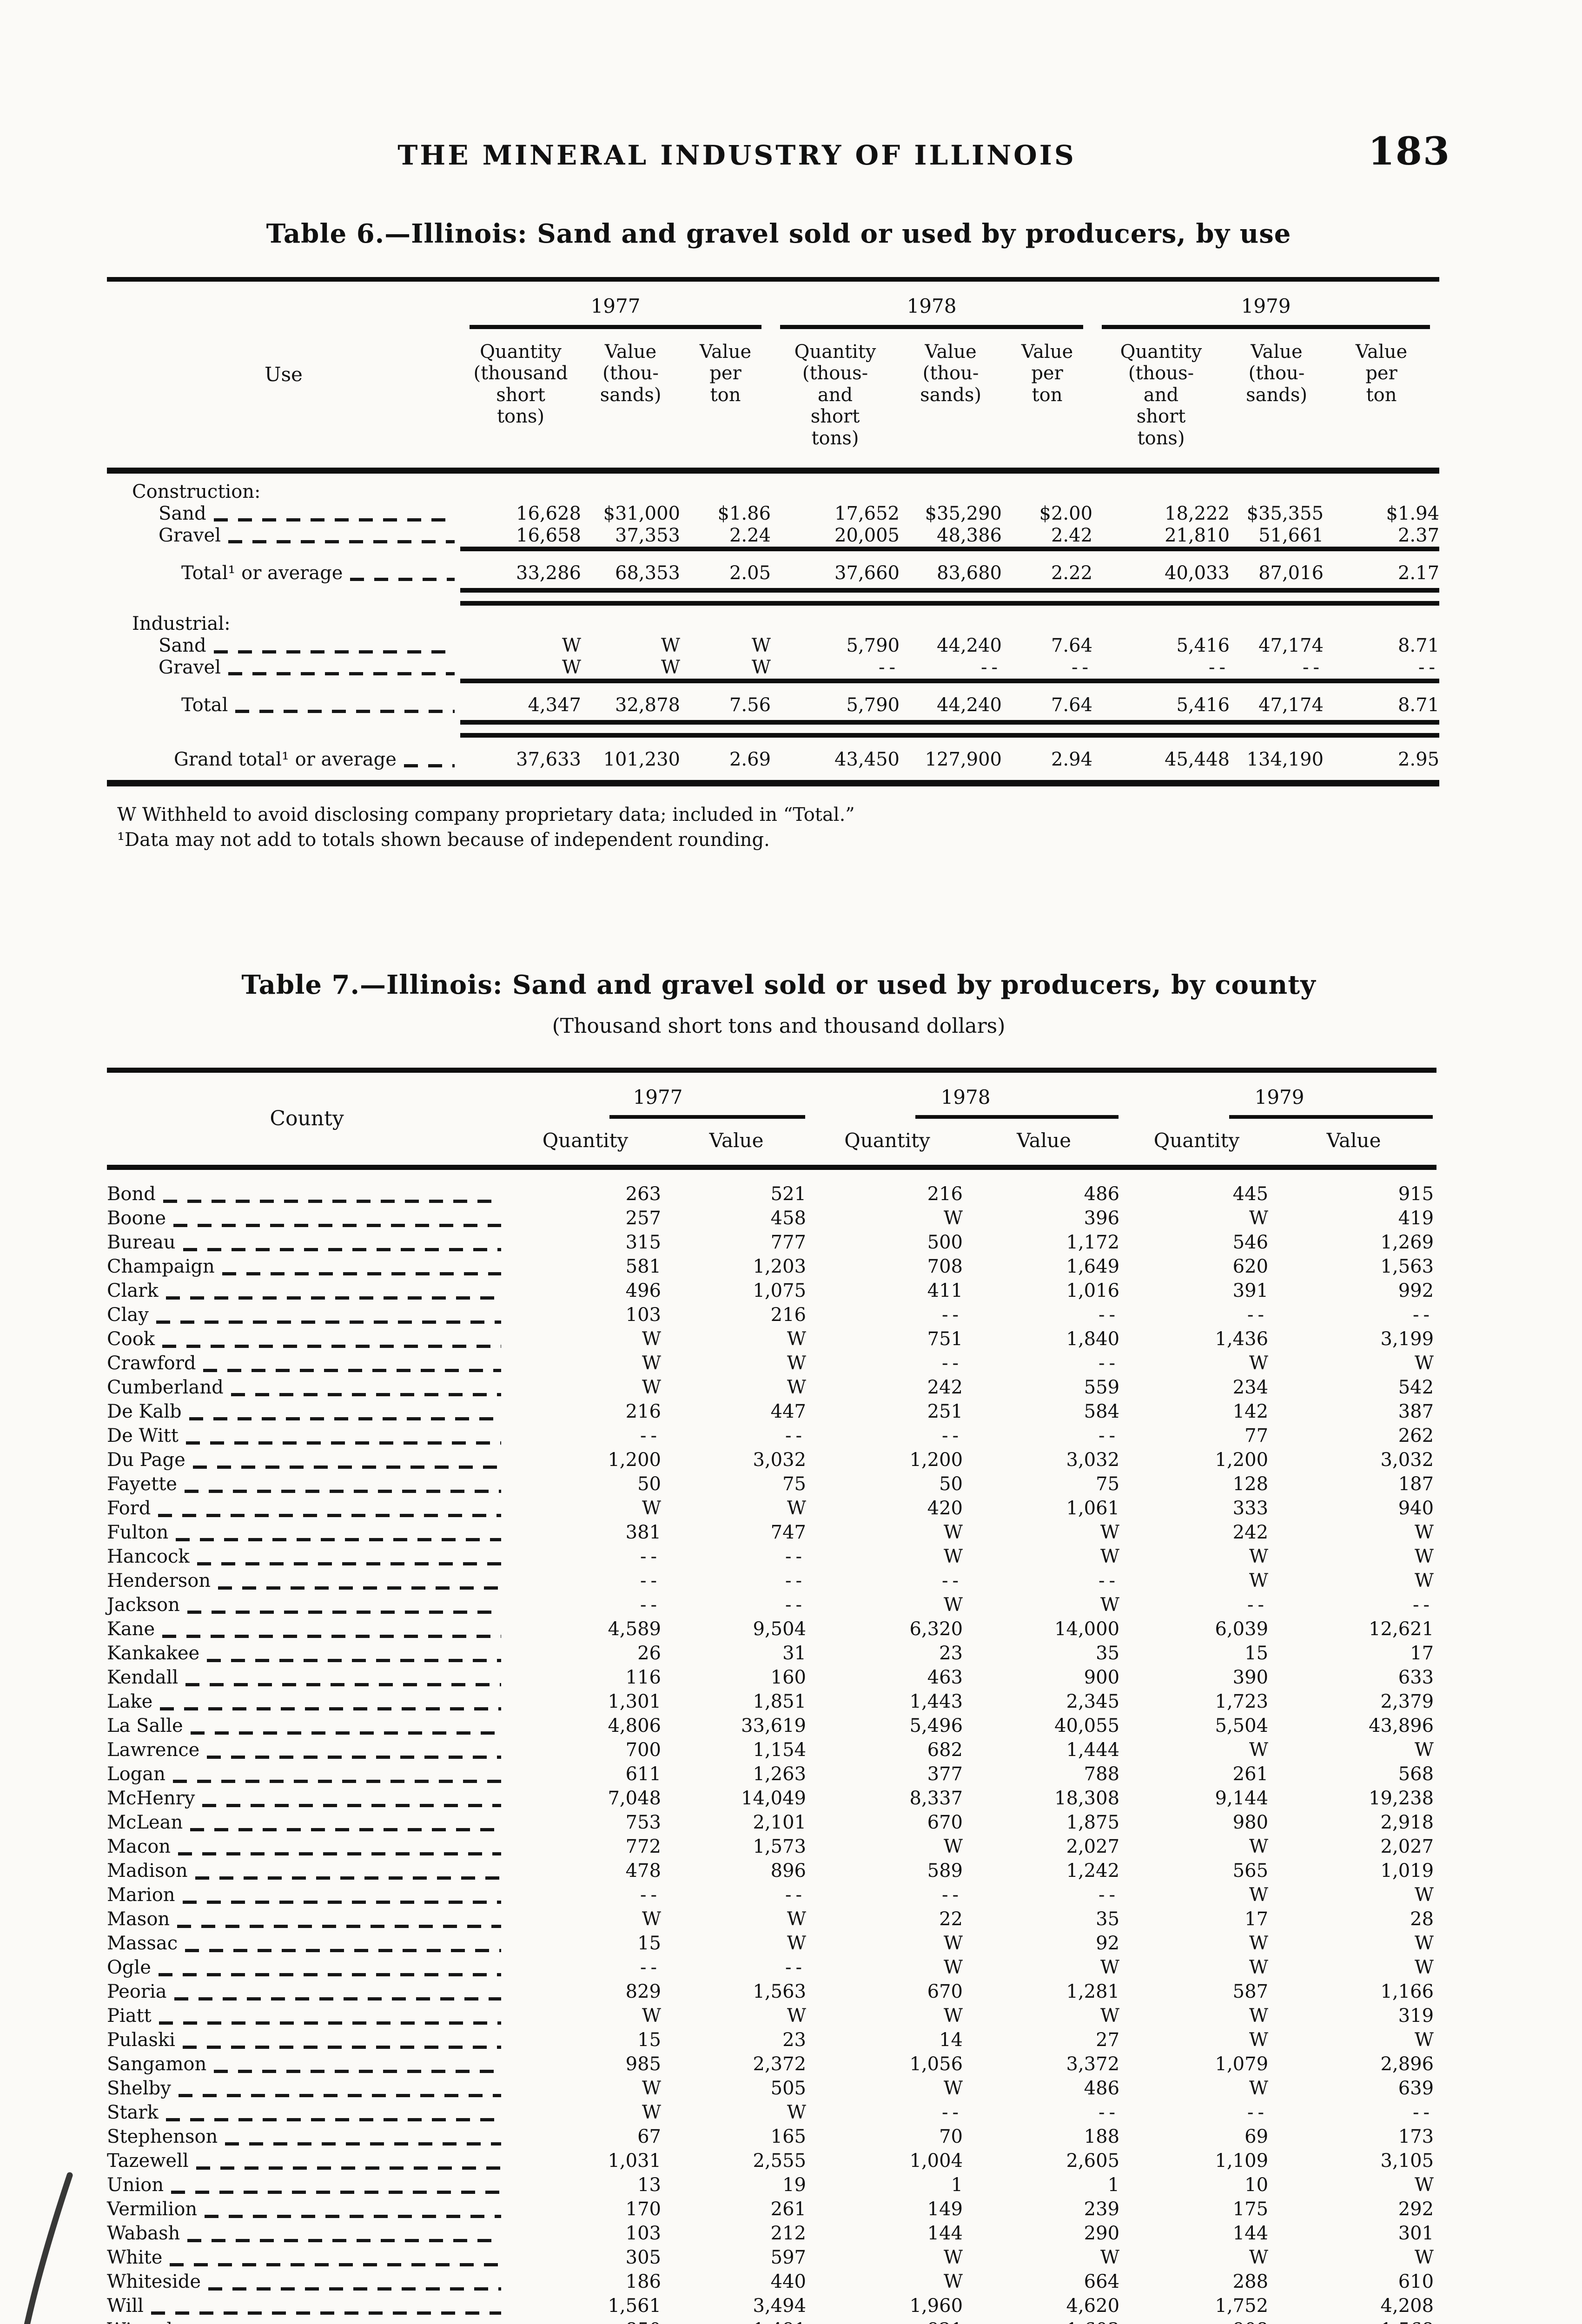 This screenshot has width=1582, height=2324. Describe the element at coordinates (873, 645) in the screenshot. I see `value-cell: 5,790` at that location.